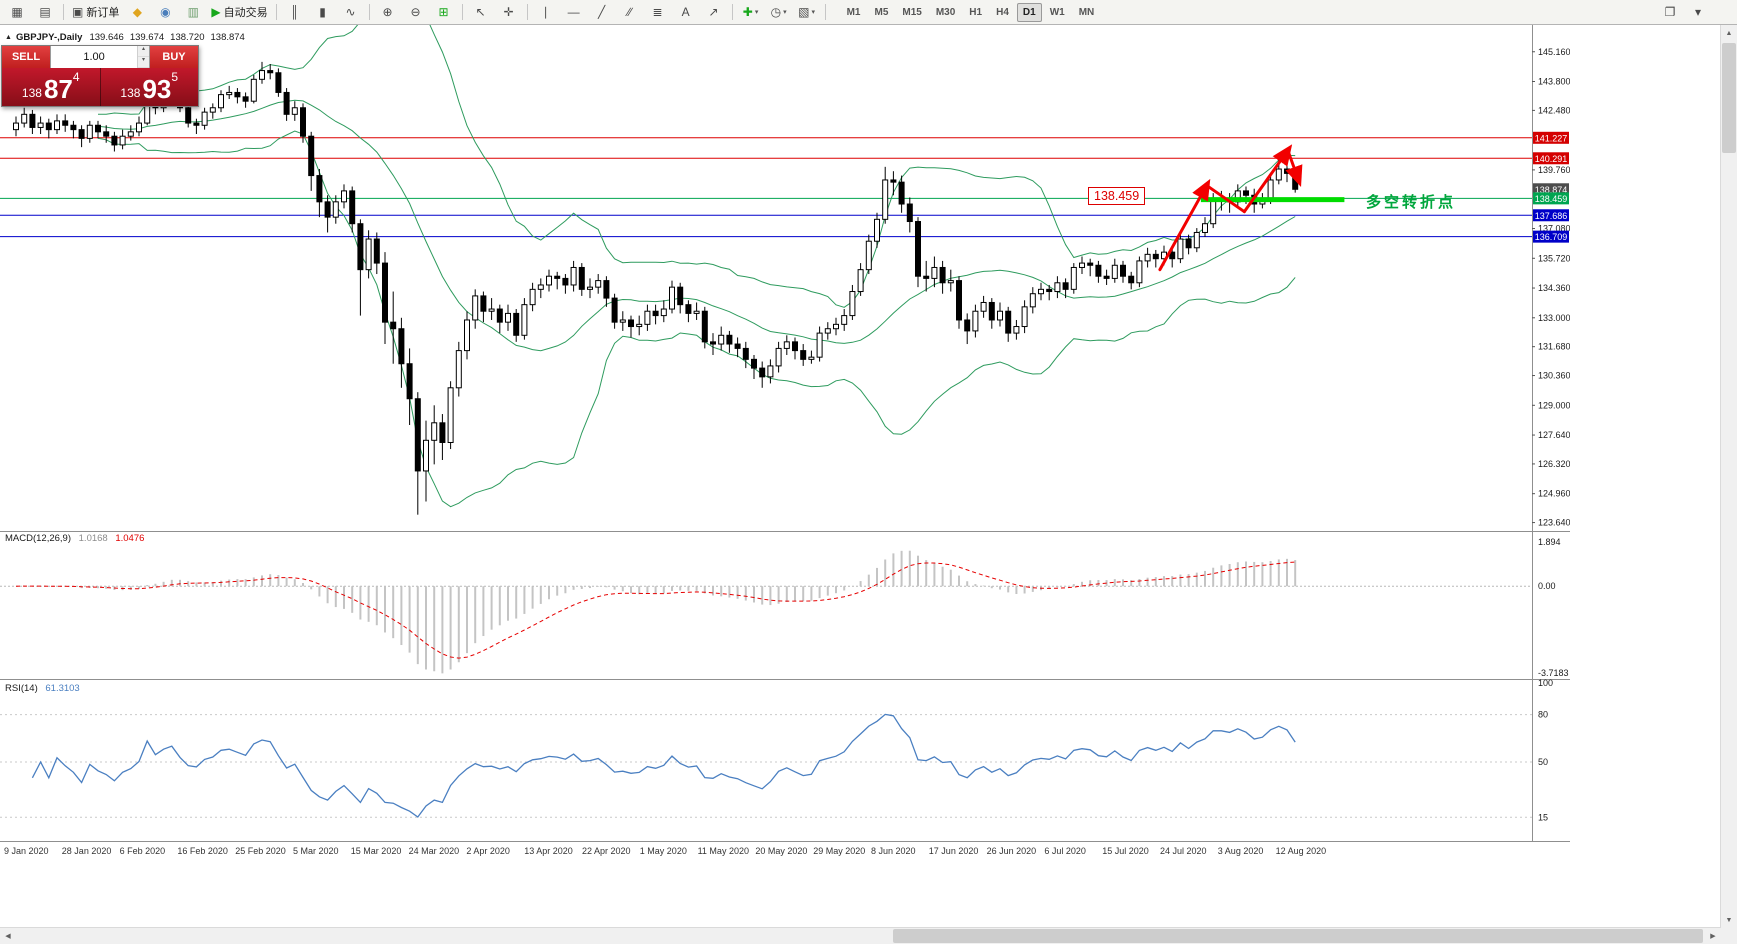  I want to click on high-value: 139.674, so click(147, 37).